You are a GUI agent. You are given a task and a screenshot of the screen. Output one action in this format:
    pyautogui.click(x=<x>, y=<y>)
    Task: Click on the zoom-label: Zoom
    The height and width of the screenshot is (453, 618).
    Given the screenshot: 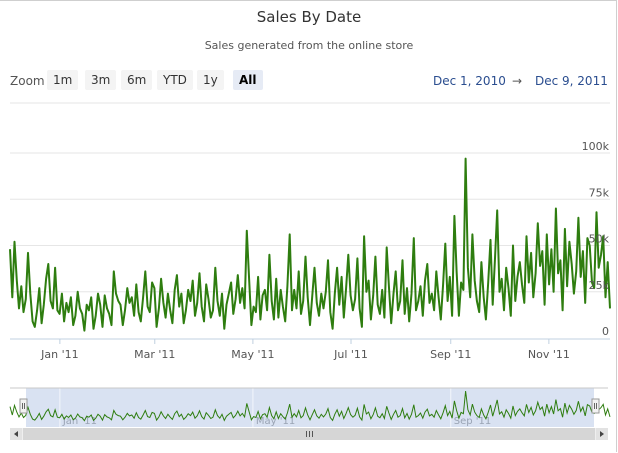 What is the action you would take?
    pyautogui.click(x=27, y=81)
    